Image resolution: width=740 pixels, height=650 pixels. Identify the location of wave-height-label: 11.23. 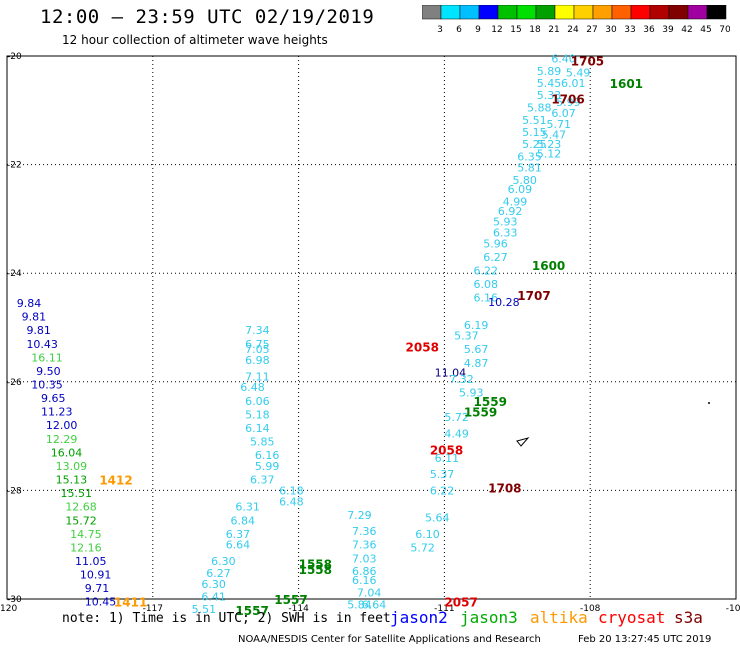
(57, 412).